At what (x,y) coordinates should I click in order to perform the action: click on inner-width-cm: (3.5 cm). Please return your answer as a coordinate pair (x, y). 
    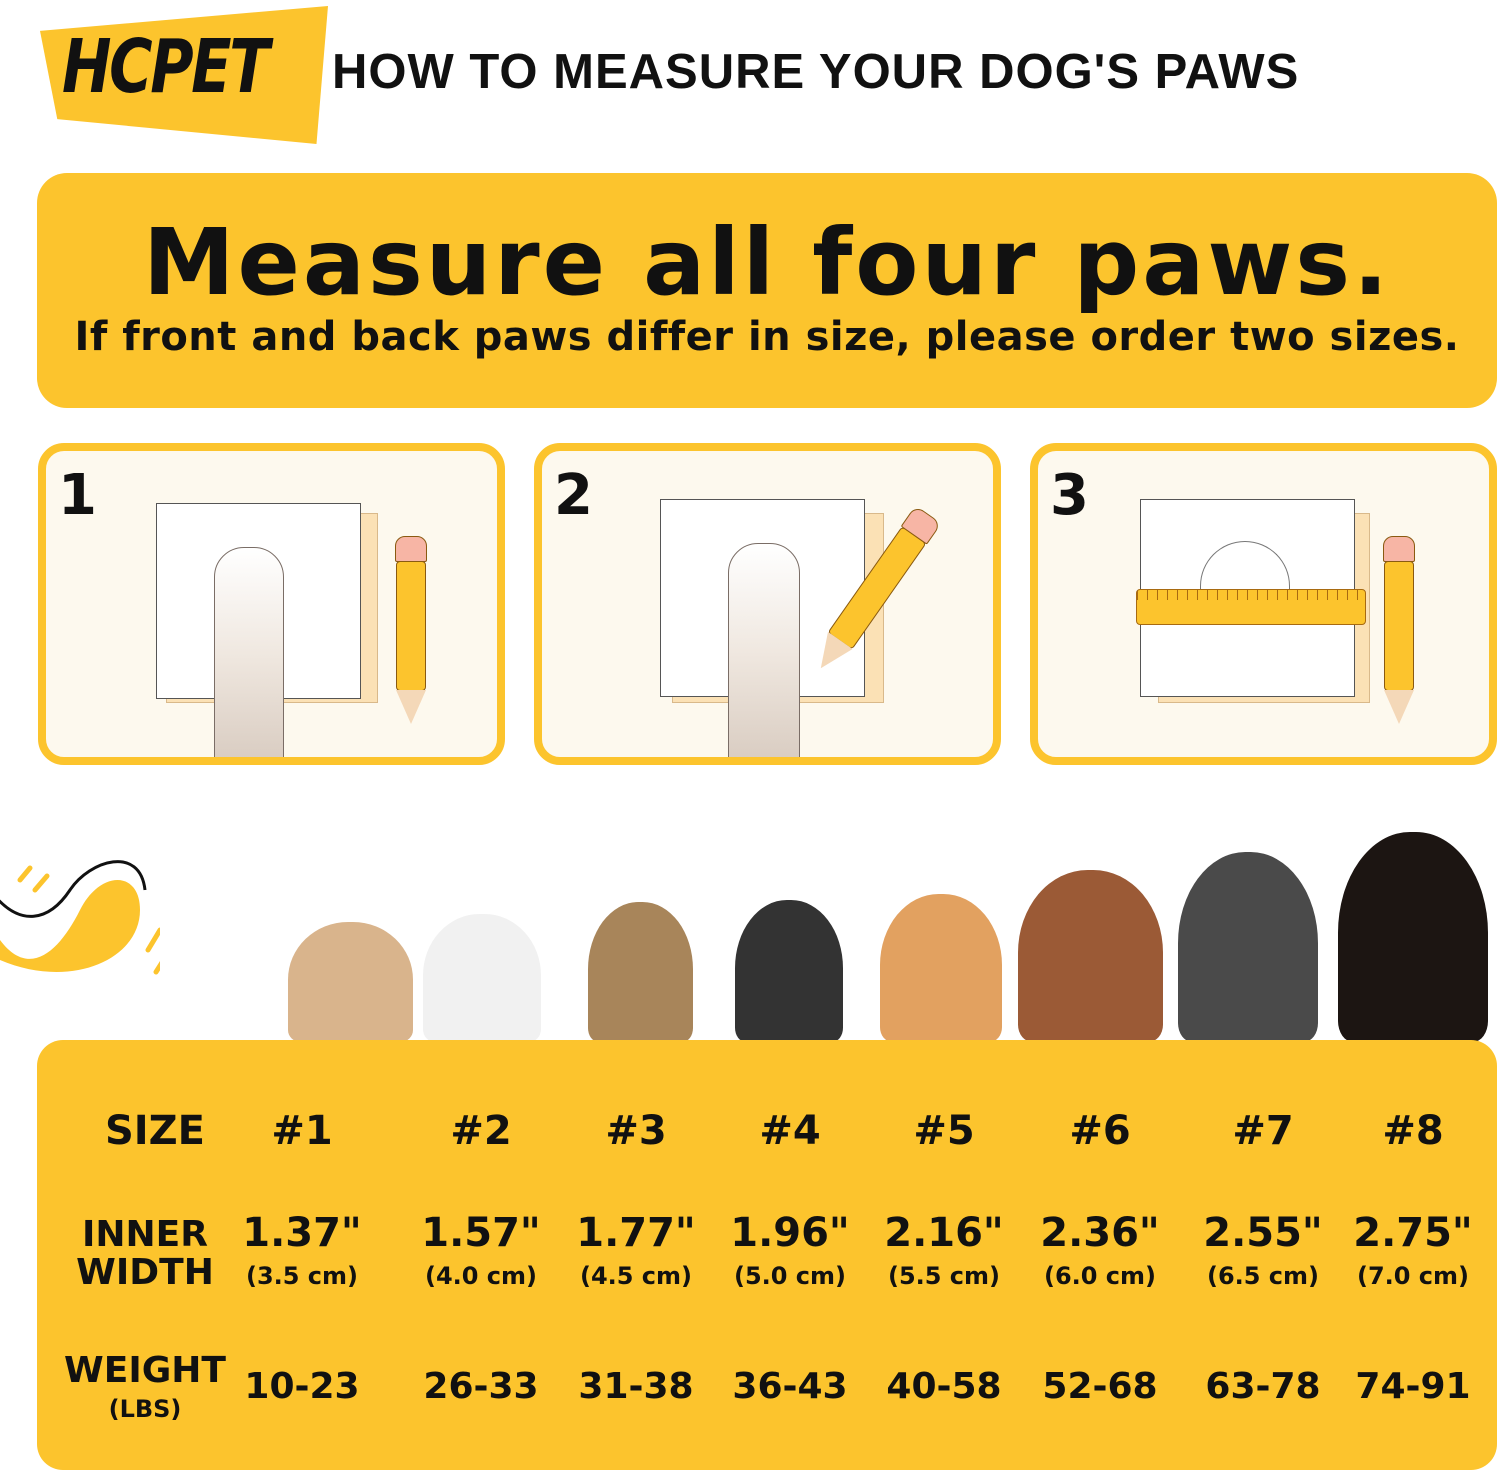
    Looking at the image, I should click on (302, 1276).